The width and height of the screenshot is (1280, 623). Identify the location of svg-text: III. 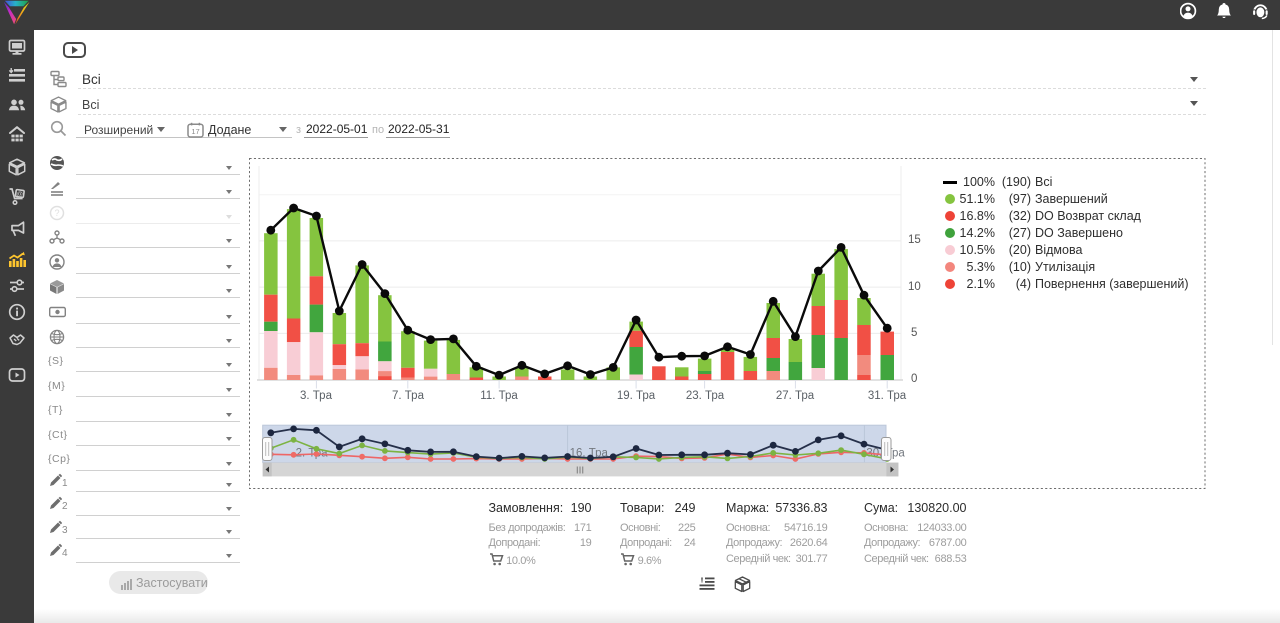
(580, 471).